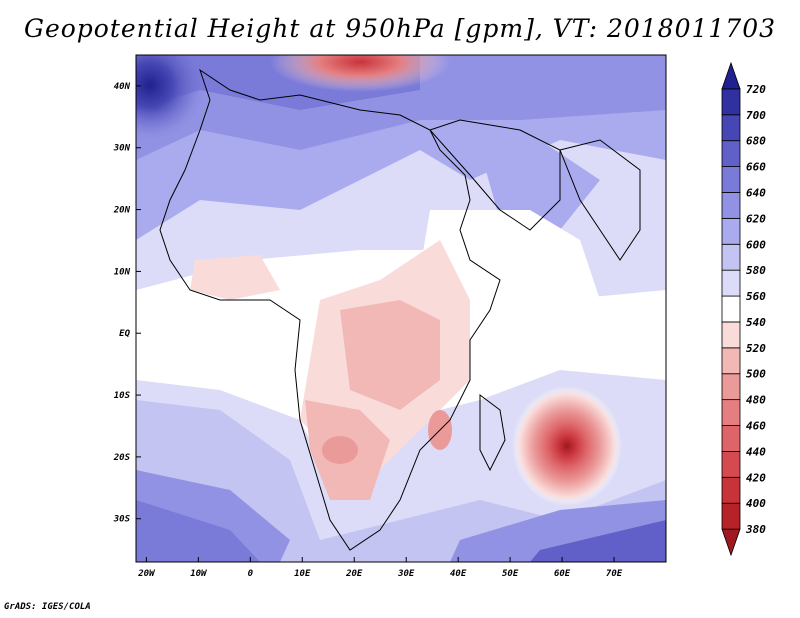  I want to click on colorbar-label: 680, so click(756, 141).